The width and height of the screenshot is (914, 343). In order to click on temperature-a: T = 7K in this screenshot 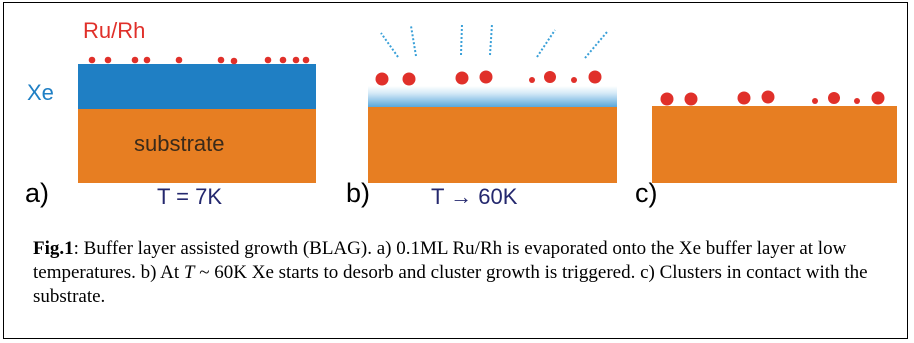, I will do `click(190, 196)`.